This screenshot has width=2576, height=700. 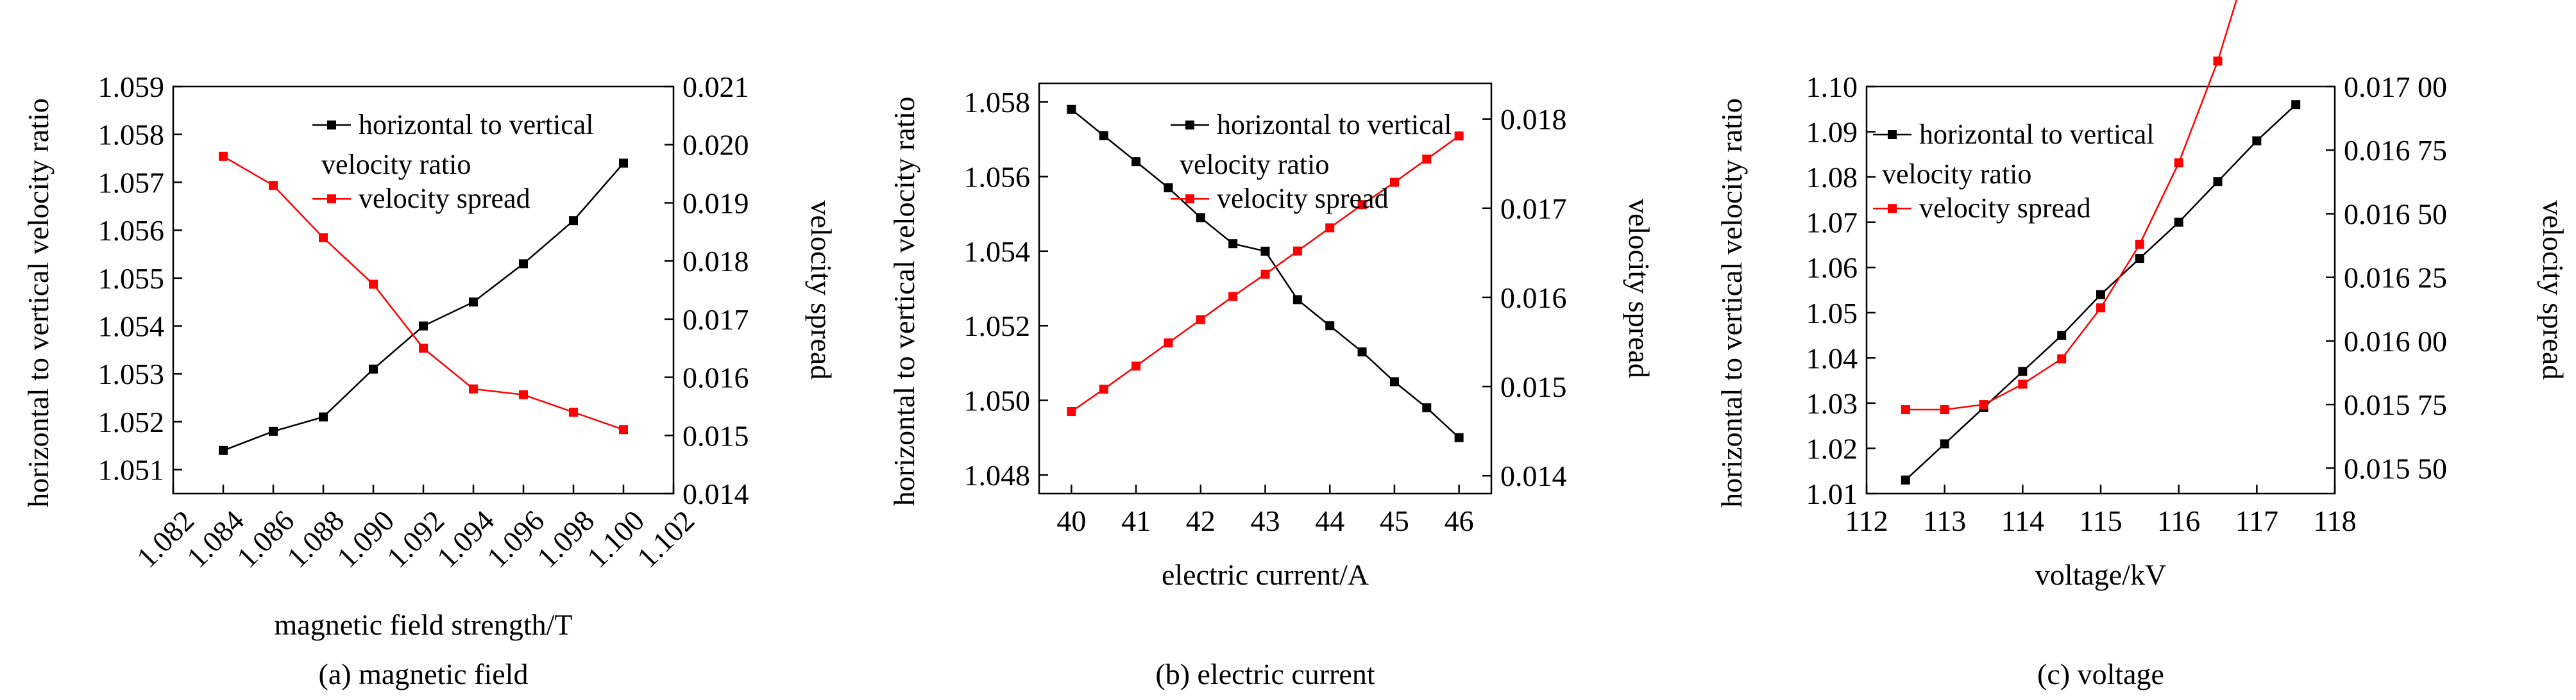 What do you see at coordinates (2395, 87) in the screenshot?
I see `y-right-tick-label: 0.017 00` at bounding box center [2395, 87].